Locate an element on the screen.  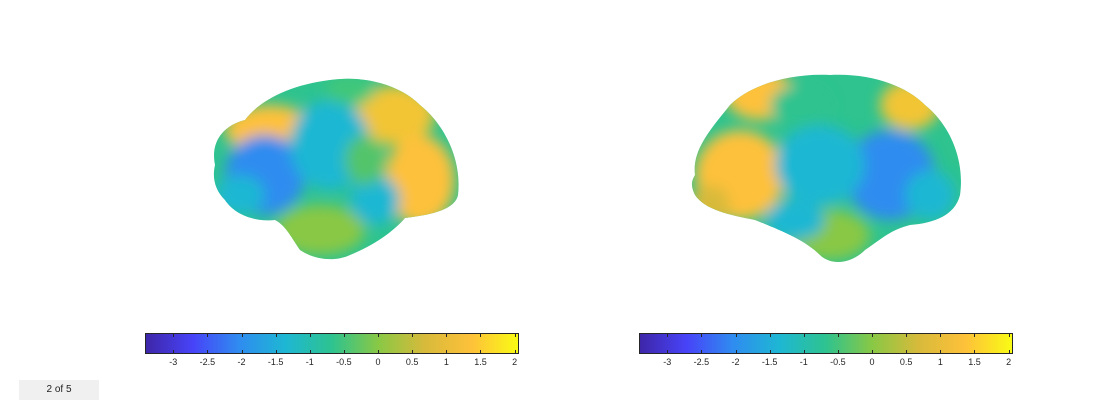
brain-left-hemisphere is located at coordinates (336, 169).